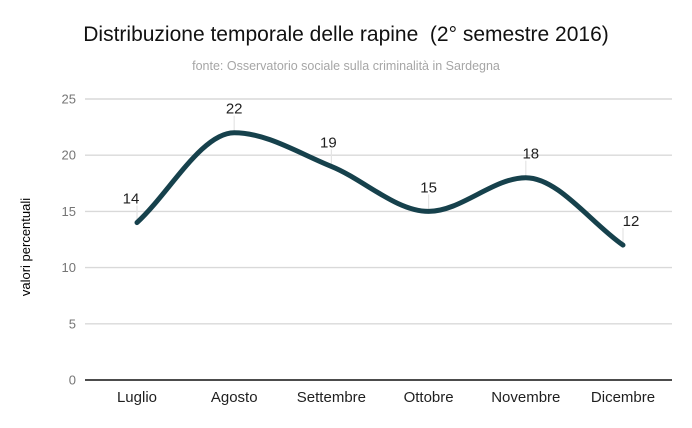 The image size is (692, 428). I want to click on y-tick-label: 25, so click(69, 99).